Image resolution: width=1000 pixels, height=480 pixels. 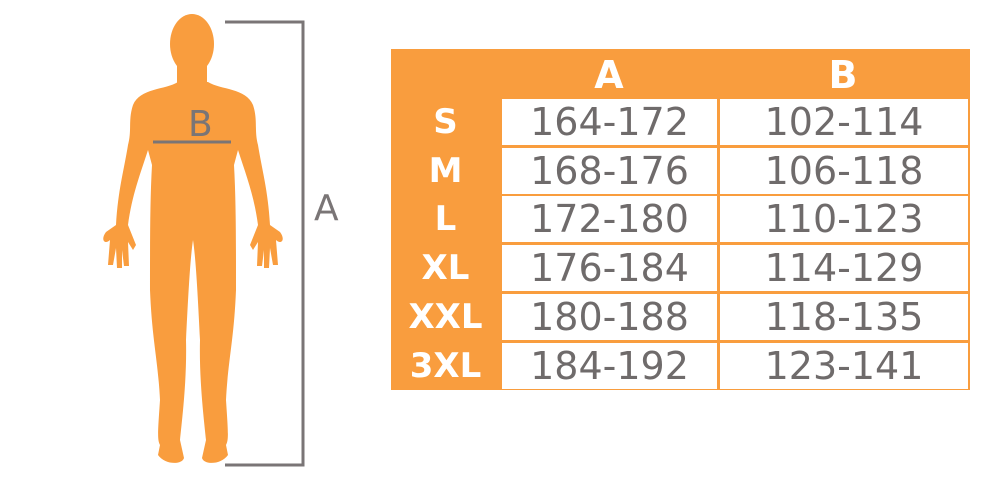 What do you see at coordinates (609, 316) in the screenshot?
I see `cell-a: 180-188` at bounding box center [609, 316].